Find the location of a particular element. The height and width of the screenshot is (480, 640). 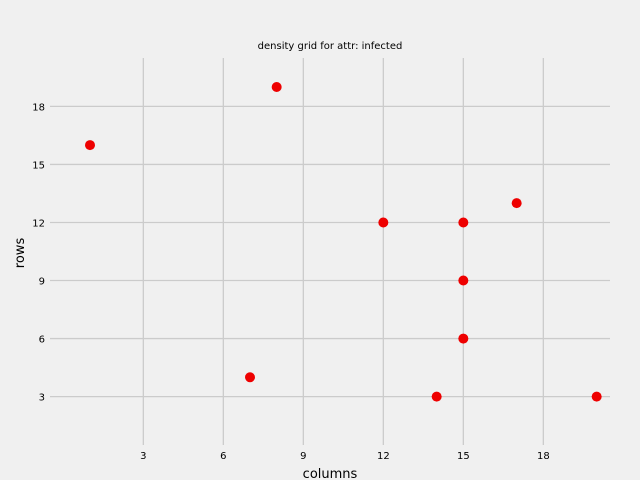

y-tick-label: 6 is located at coordinates (42, 340).